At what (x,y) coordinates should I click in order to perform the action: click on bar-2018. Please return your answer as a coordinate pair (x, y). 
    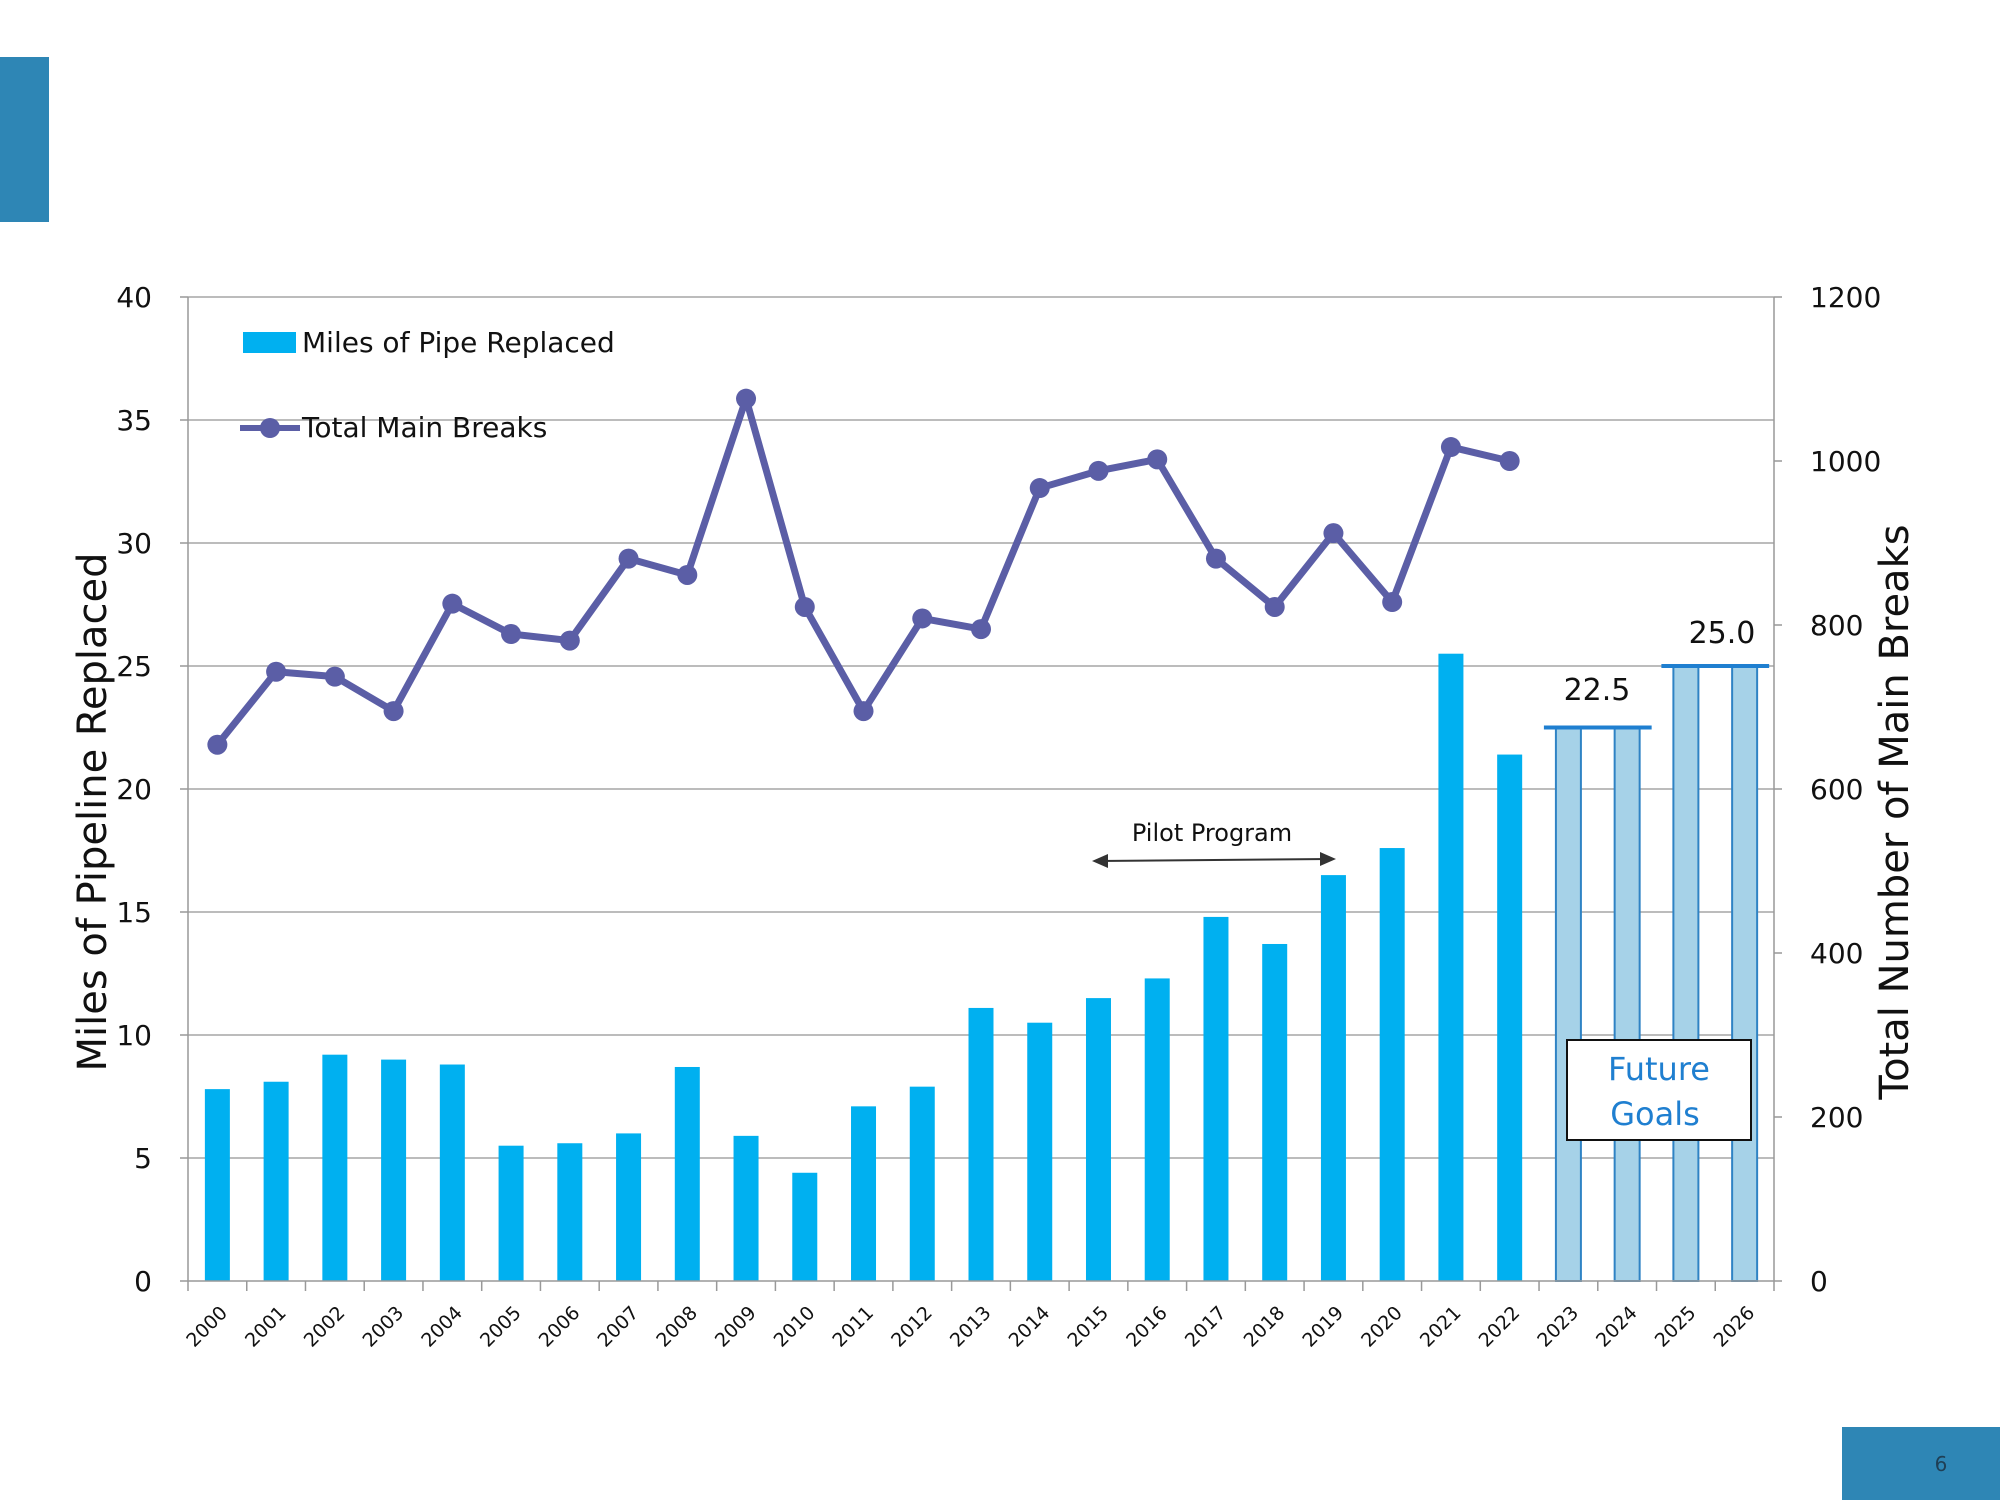
    Looking at the image, I should click on (1275, 1112).